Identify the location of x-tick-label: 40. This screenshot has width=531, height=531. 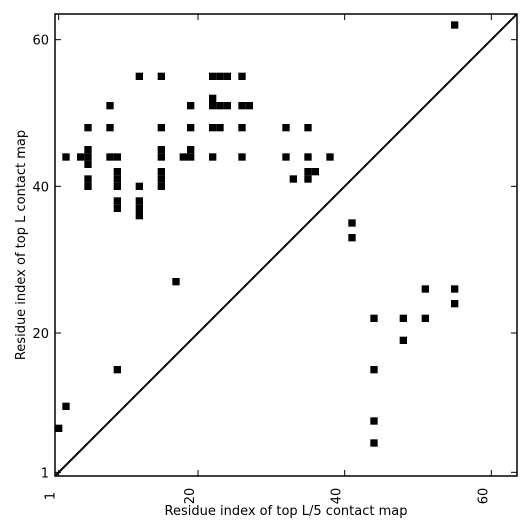
(337, 496).